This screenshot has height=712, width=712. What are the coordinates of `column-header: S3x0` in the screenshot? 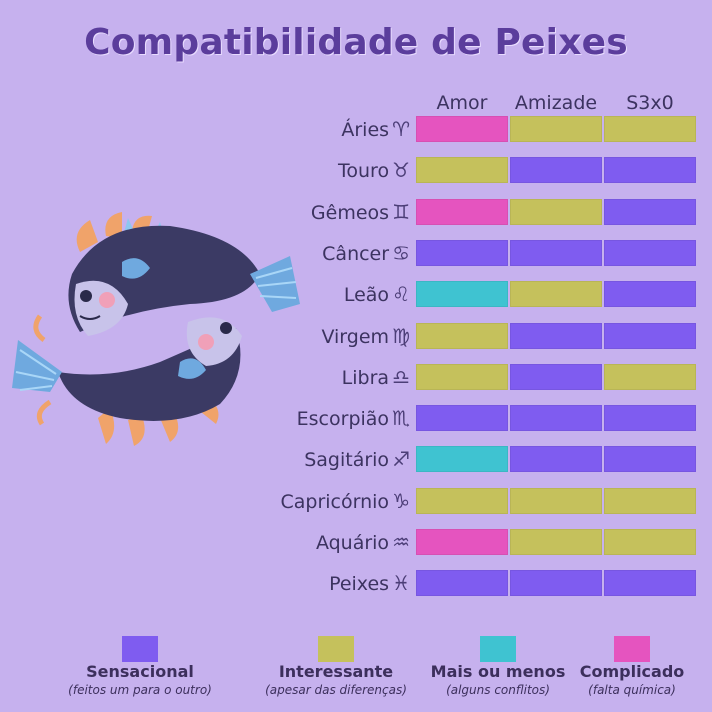 It's located at (650, 103).